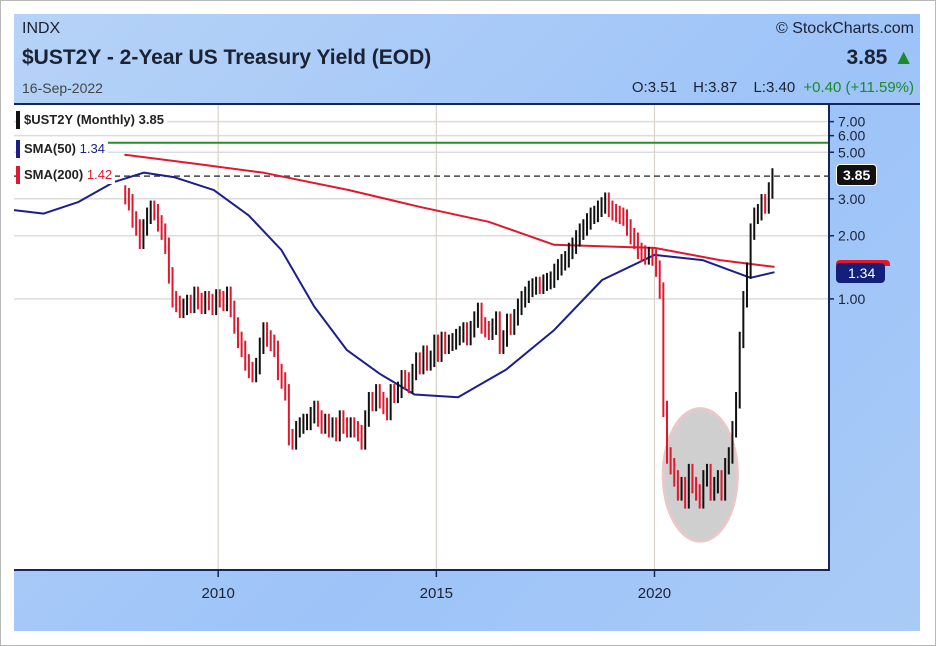  What do you see at coordinates (700, 475) in the screenshot?
I see `highlight-circle` at bounding box center [700, 475].